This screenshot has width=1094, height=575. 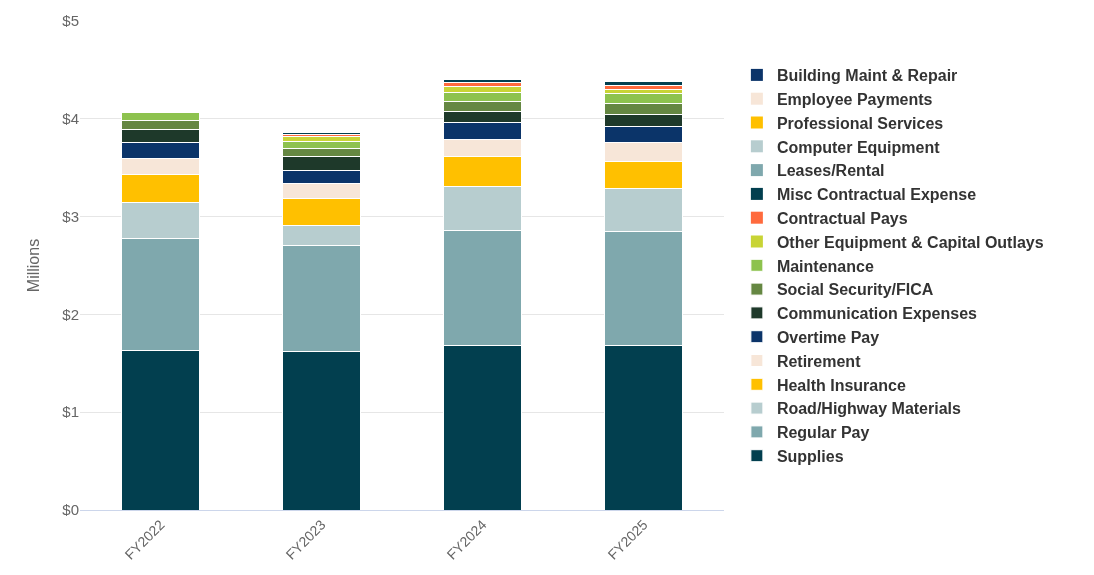 What do you see at coordinates (70, 119) in the screenshot?
I see `y-tick-label: $4` at bounding box center [70, 119].